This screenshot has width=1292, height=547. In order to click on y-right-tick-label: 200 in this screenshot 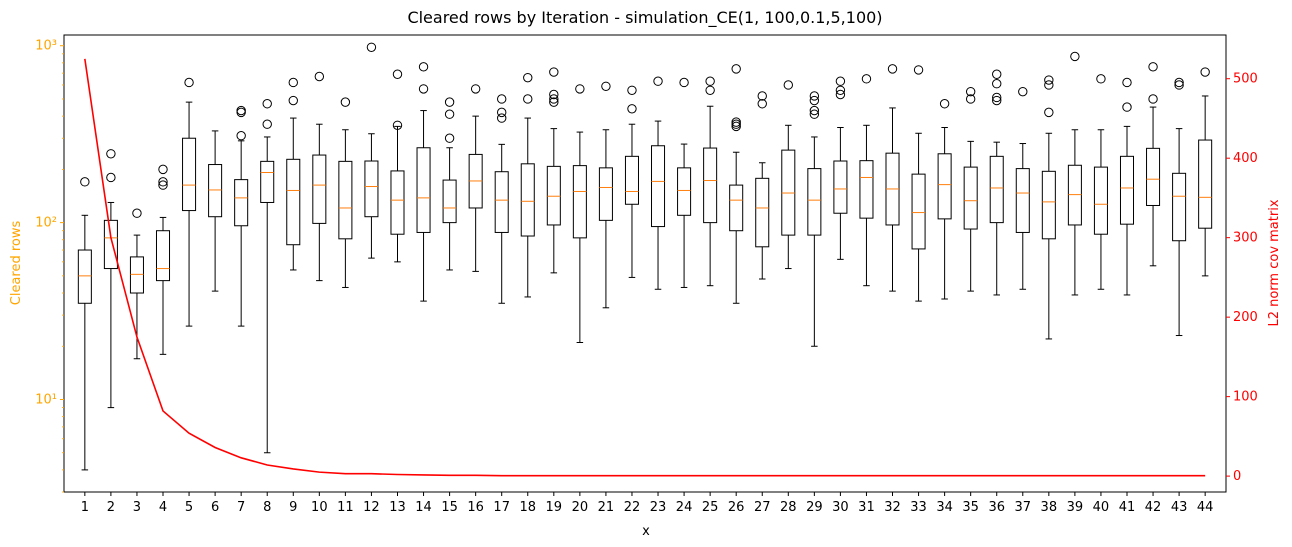, I will do `click(1245, 317)`.